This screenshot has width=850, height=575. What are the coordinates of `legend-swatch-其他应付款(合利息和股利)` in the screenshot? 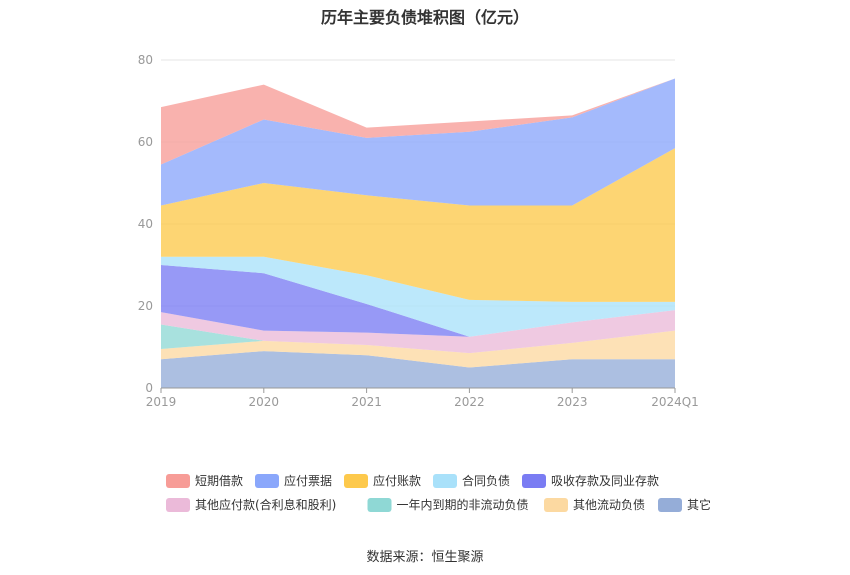 It's located at (178, 505).